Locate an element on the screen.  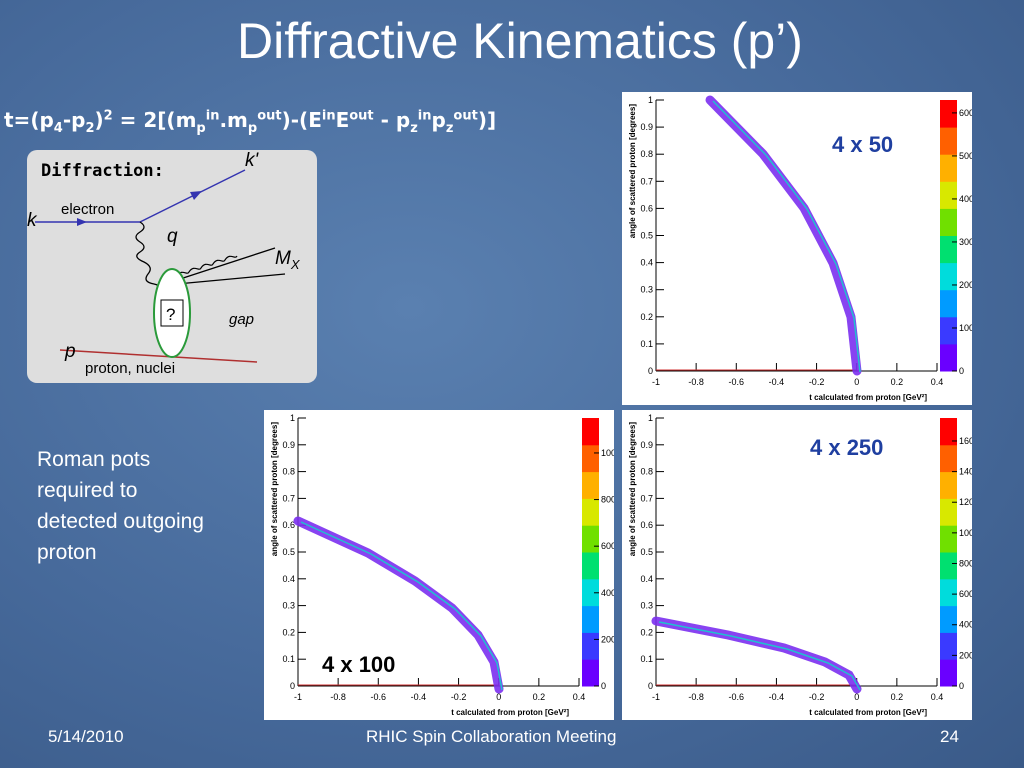
footer-center: RHIC Spin Collaboration Meeting is located at coordinates (491, 736).